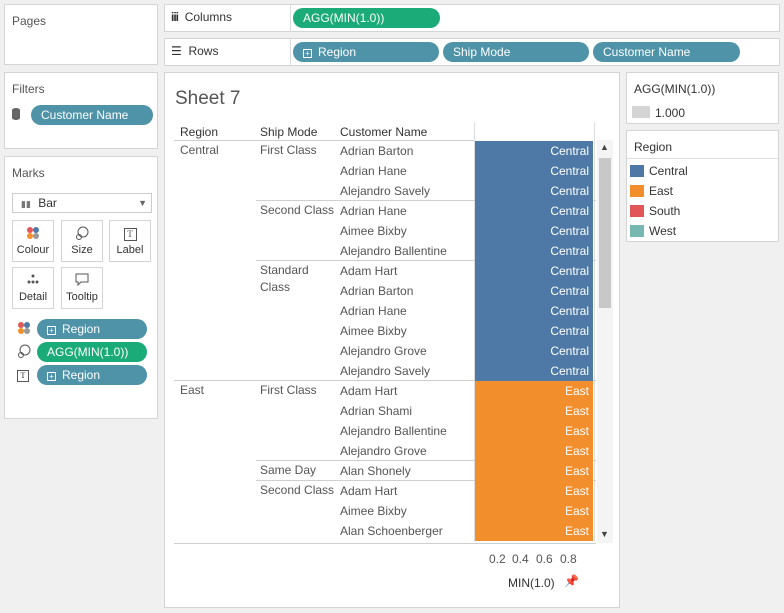  What do you see at coordinates (604, 147) in the screenshot?
I see `scroll-up-icon: ▲` at bounding box center [604, 147].